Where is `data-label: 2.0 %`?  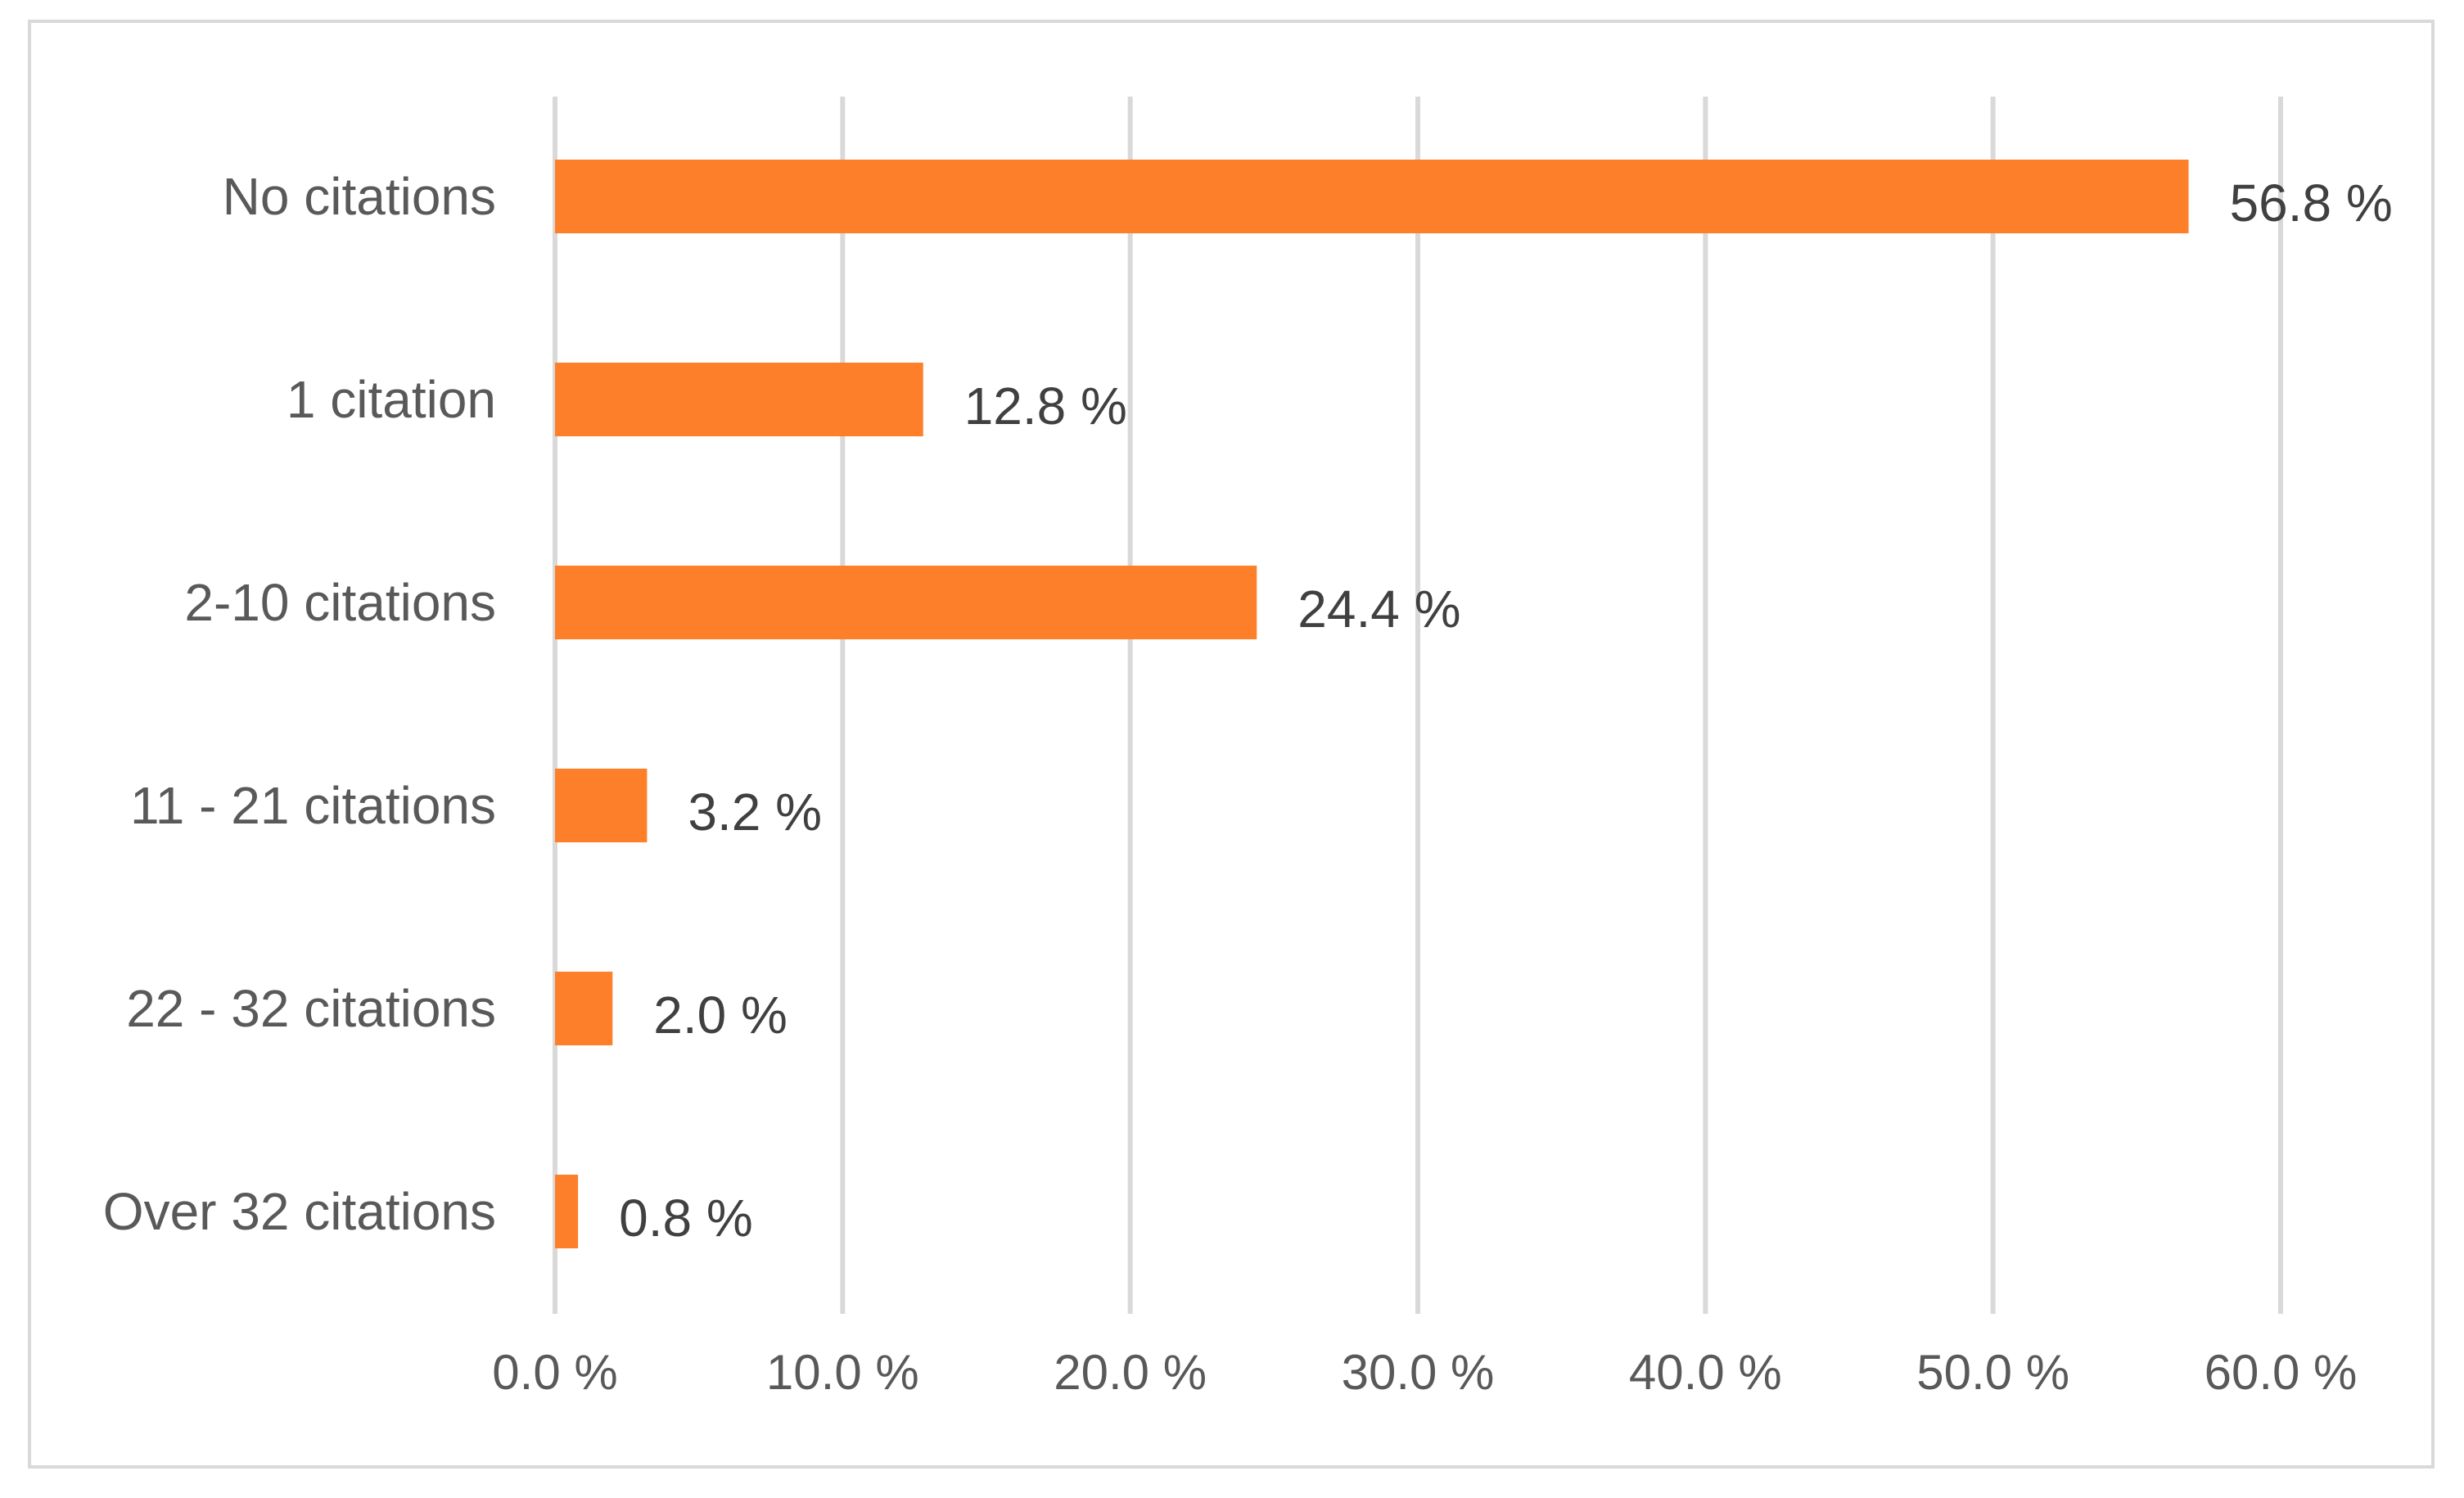 data-label: 2.0 % is located at coordinates (720, 1016).